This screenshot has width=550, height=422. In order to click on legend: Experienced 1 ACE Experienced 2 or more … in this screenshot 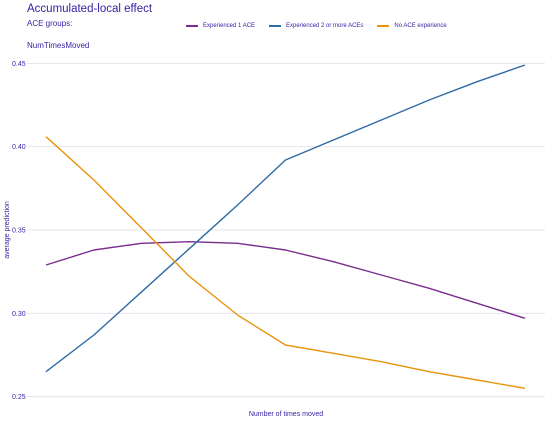, I will do `click(316, 26)`.